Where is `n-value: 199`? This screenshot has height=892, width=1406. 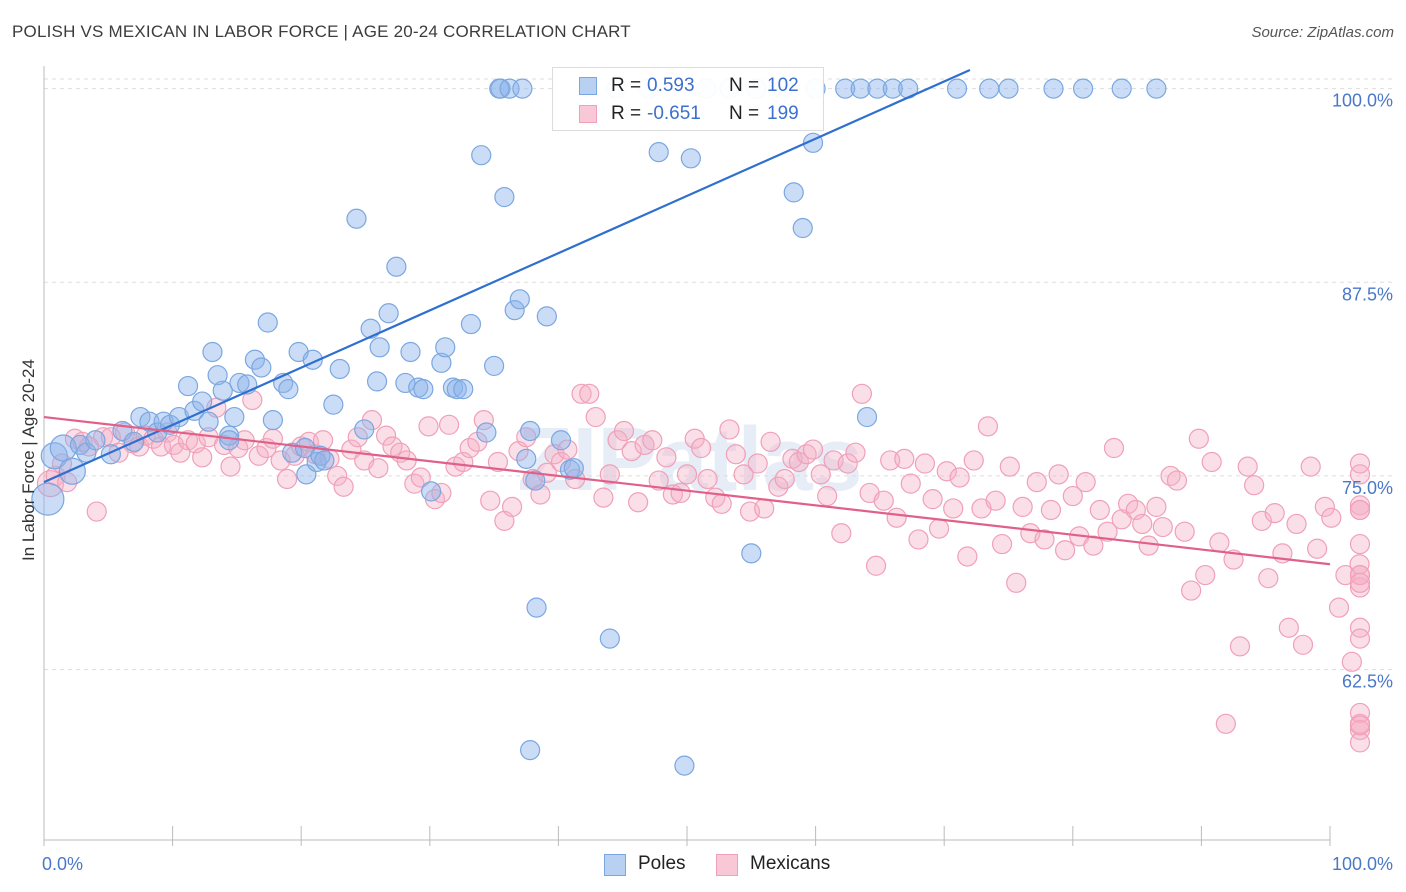
n-value: 199 is located at coordinates (783, 113).